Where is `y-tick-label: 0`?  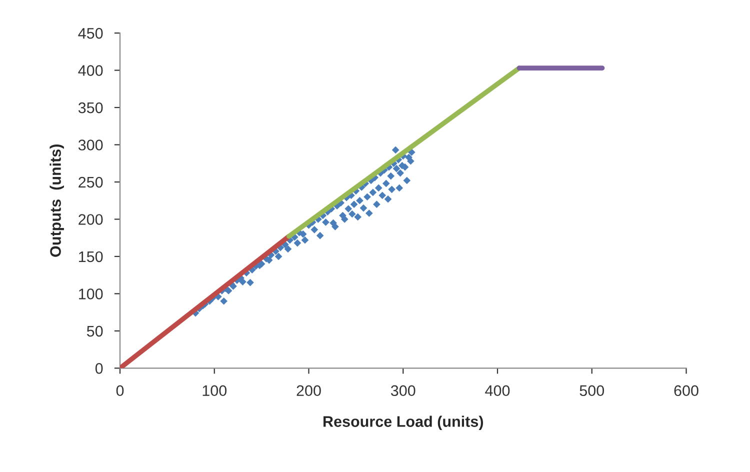 y-tick-label: 0 is located at coordinates (99, 368).